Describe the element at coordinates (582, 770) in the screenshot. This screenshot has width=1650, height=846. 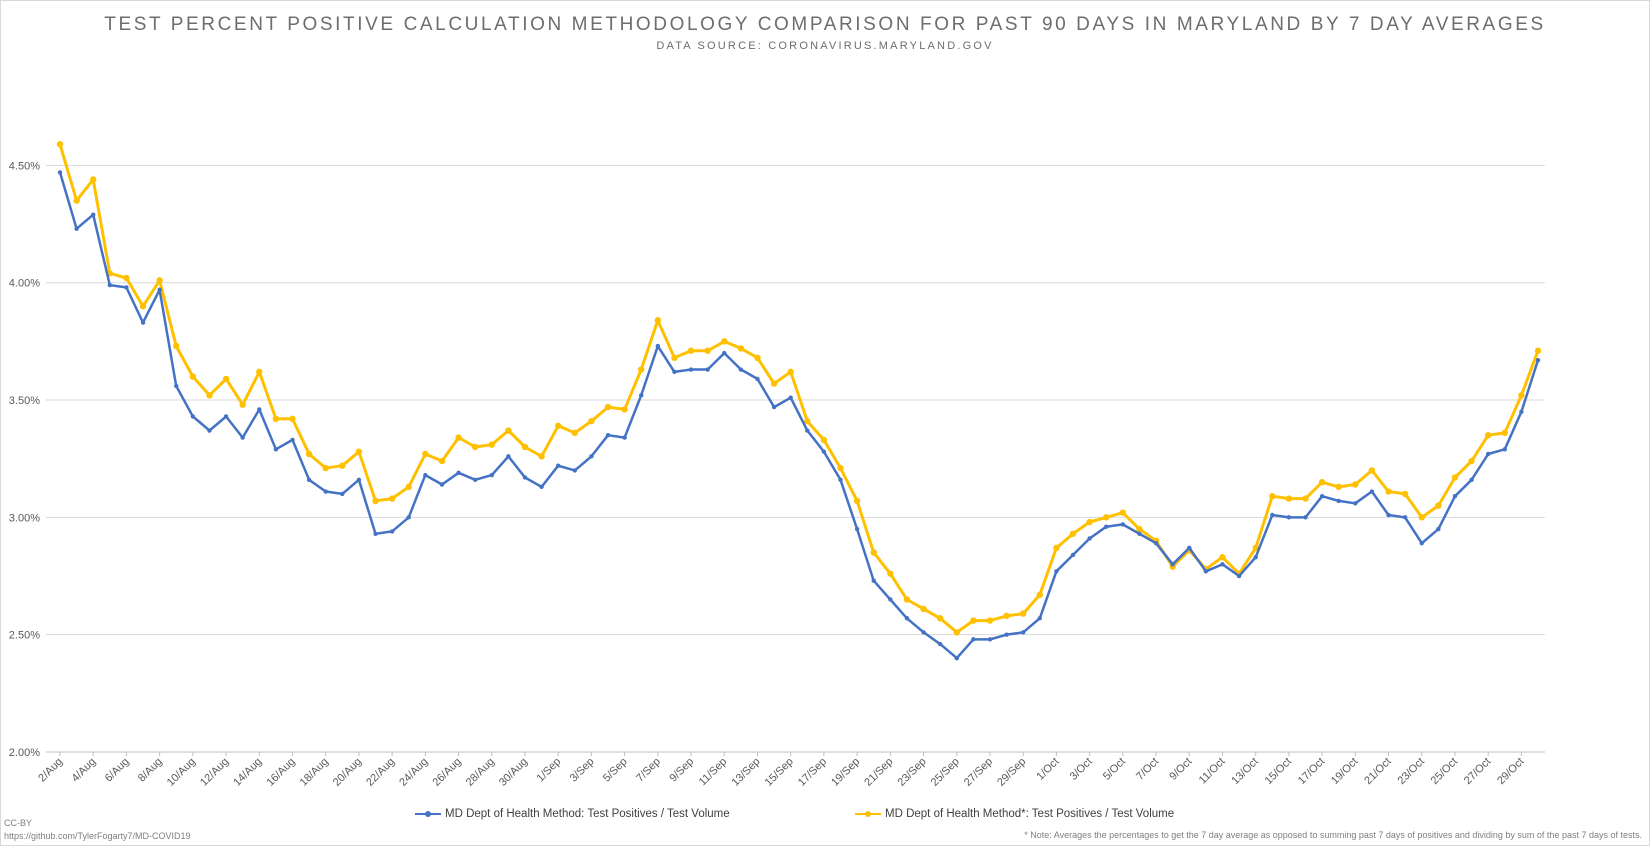
I see `x-tick-label: 3/Sep` at that location.